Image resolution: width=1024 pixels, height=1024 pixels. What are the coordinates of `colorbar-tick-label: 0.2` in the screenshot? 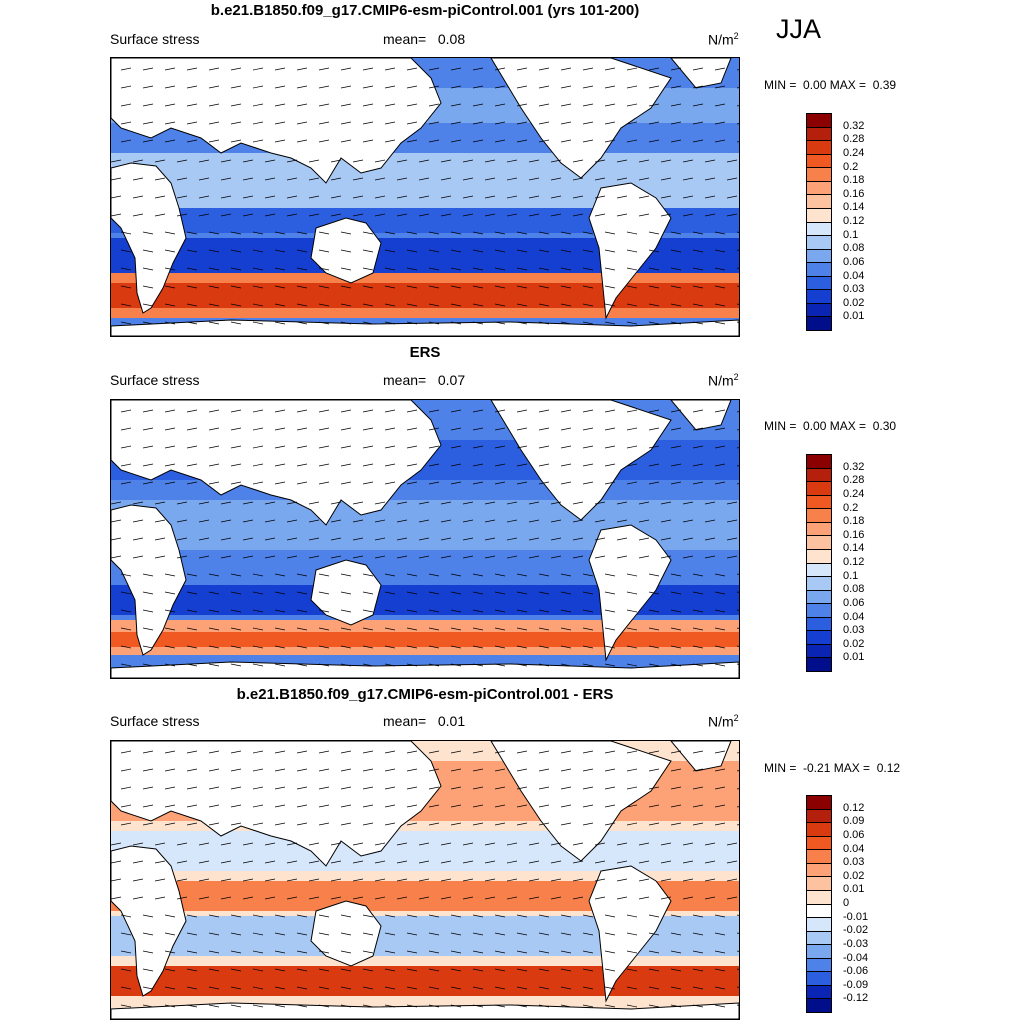 It's located at (851, 507).